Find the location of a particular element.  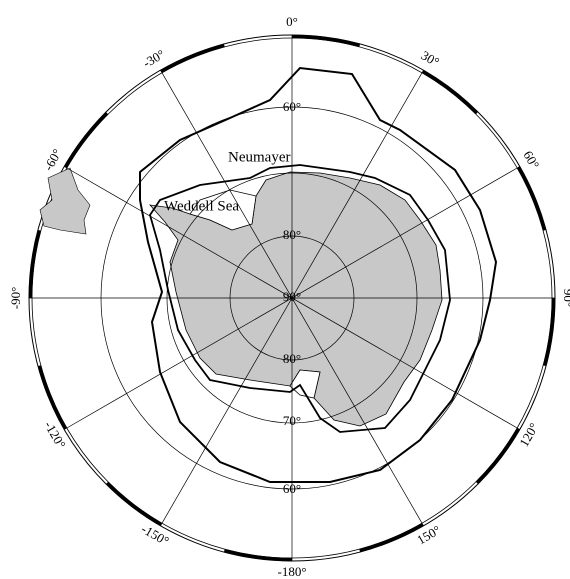

ronne-ice-shelf is located at coordinates (223, 210).